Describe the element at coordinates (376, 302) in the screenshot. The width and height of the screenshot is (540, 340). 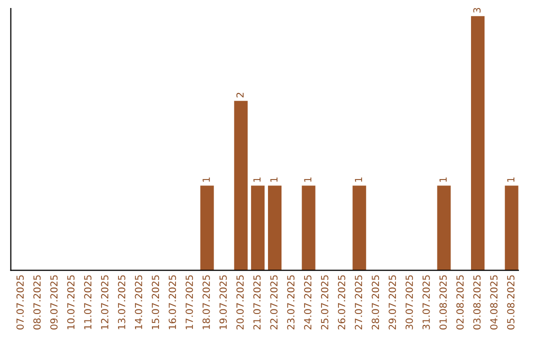
I see `x-tick-label: 28.07.2025` at that location.